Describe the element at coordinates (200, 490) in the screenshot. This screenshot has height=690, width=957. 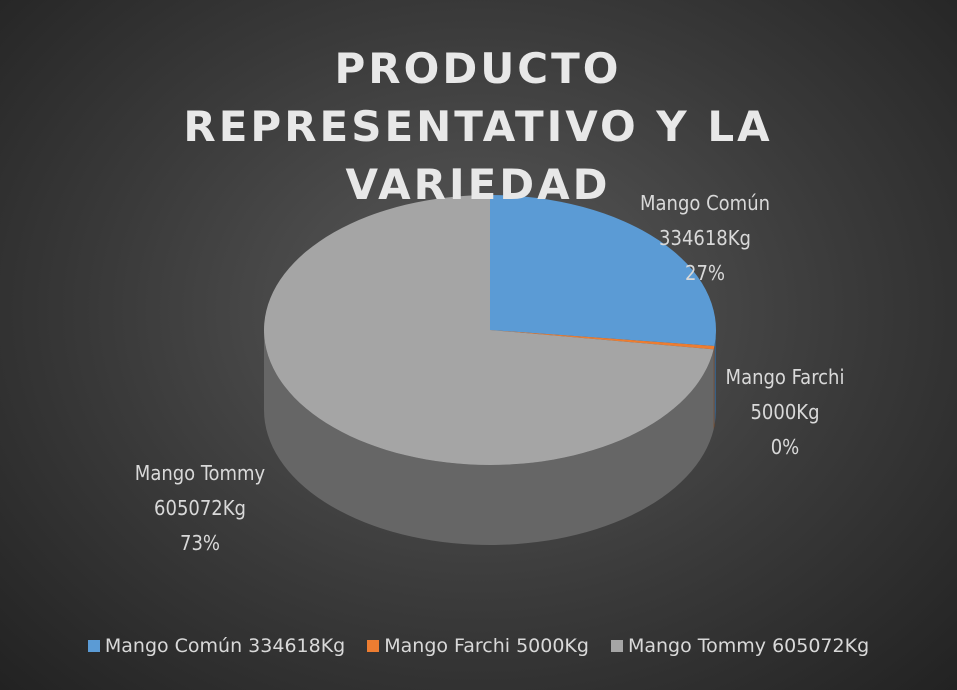
I see `data-label-category: Mango Tommy 605072Kg` at that location.